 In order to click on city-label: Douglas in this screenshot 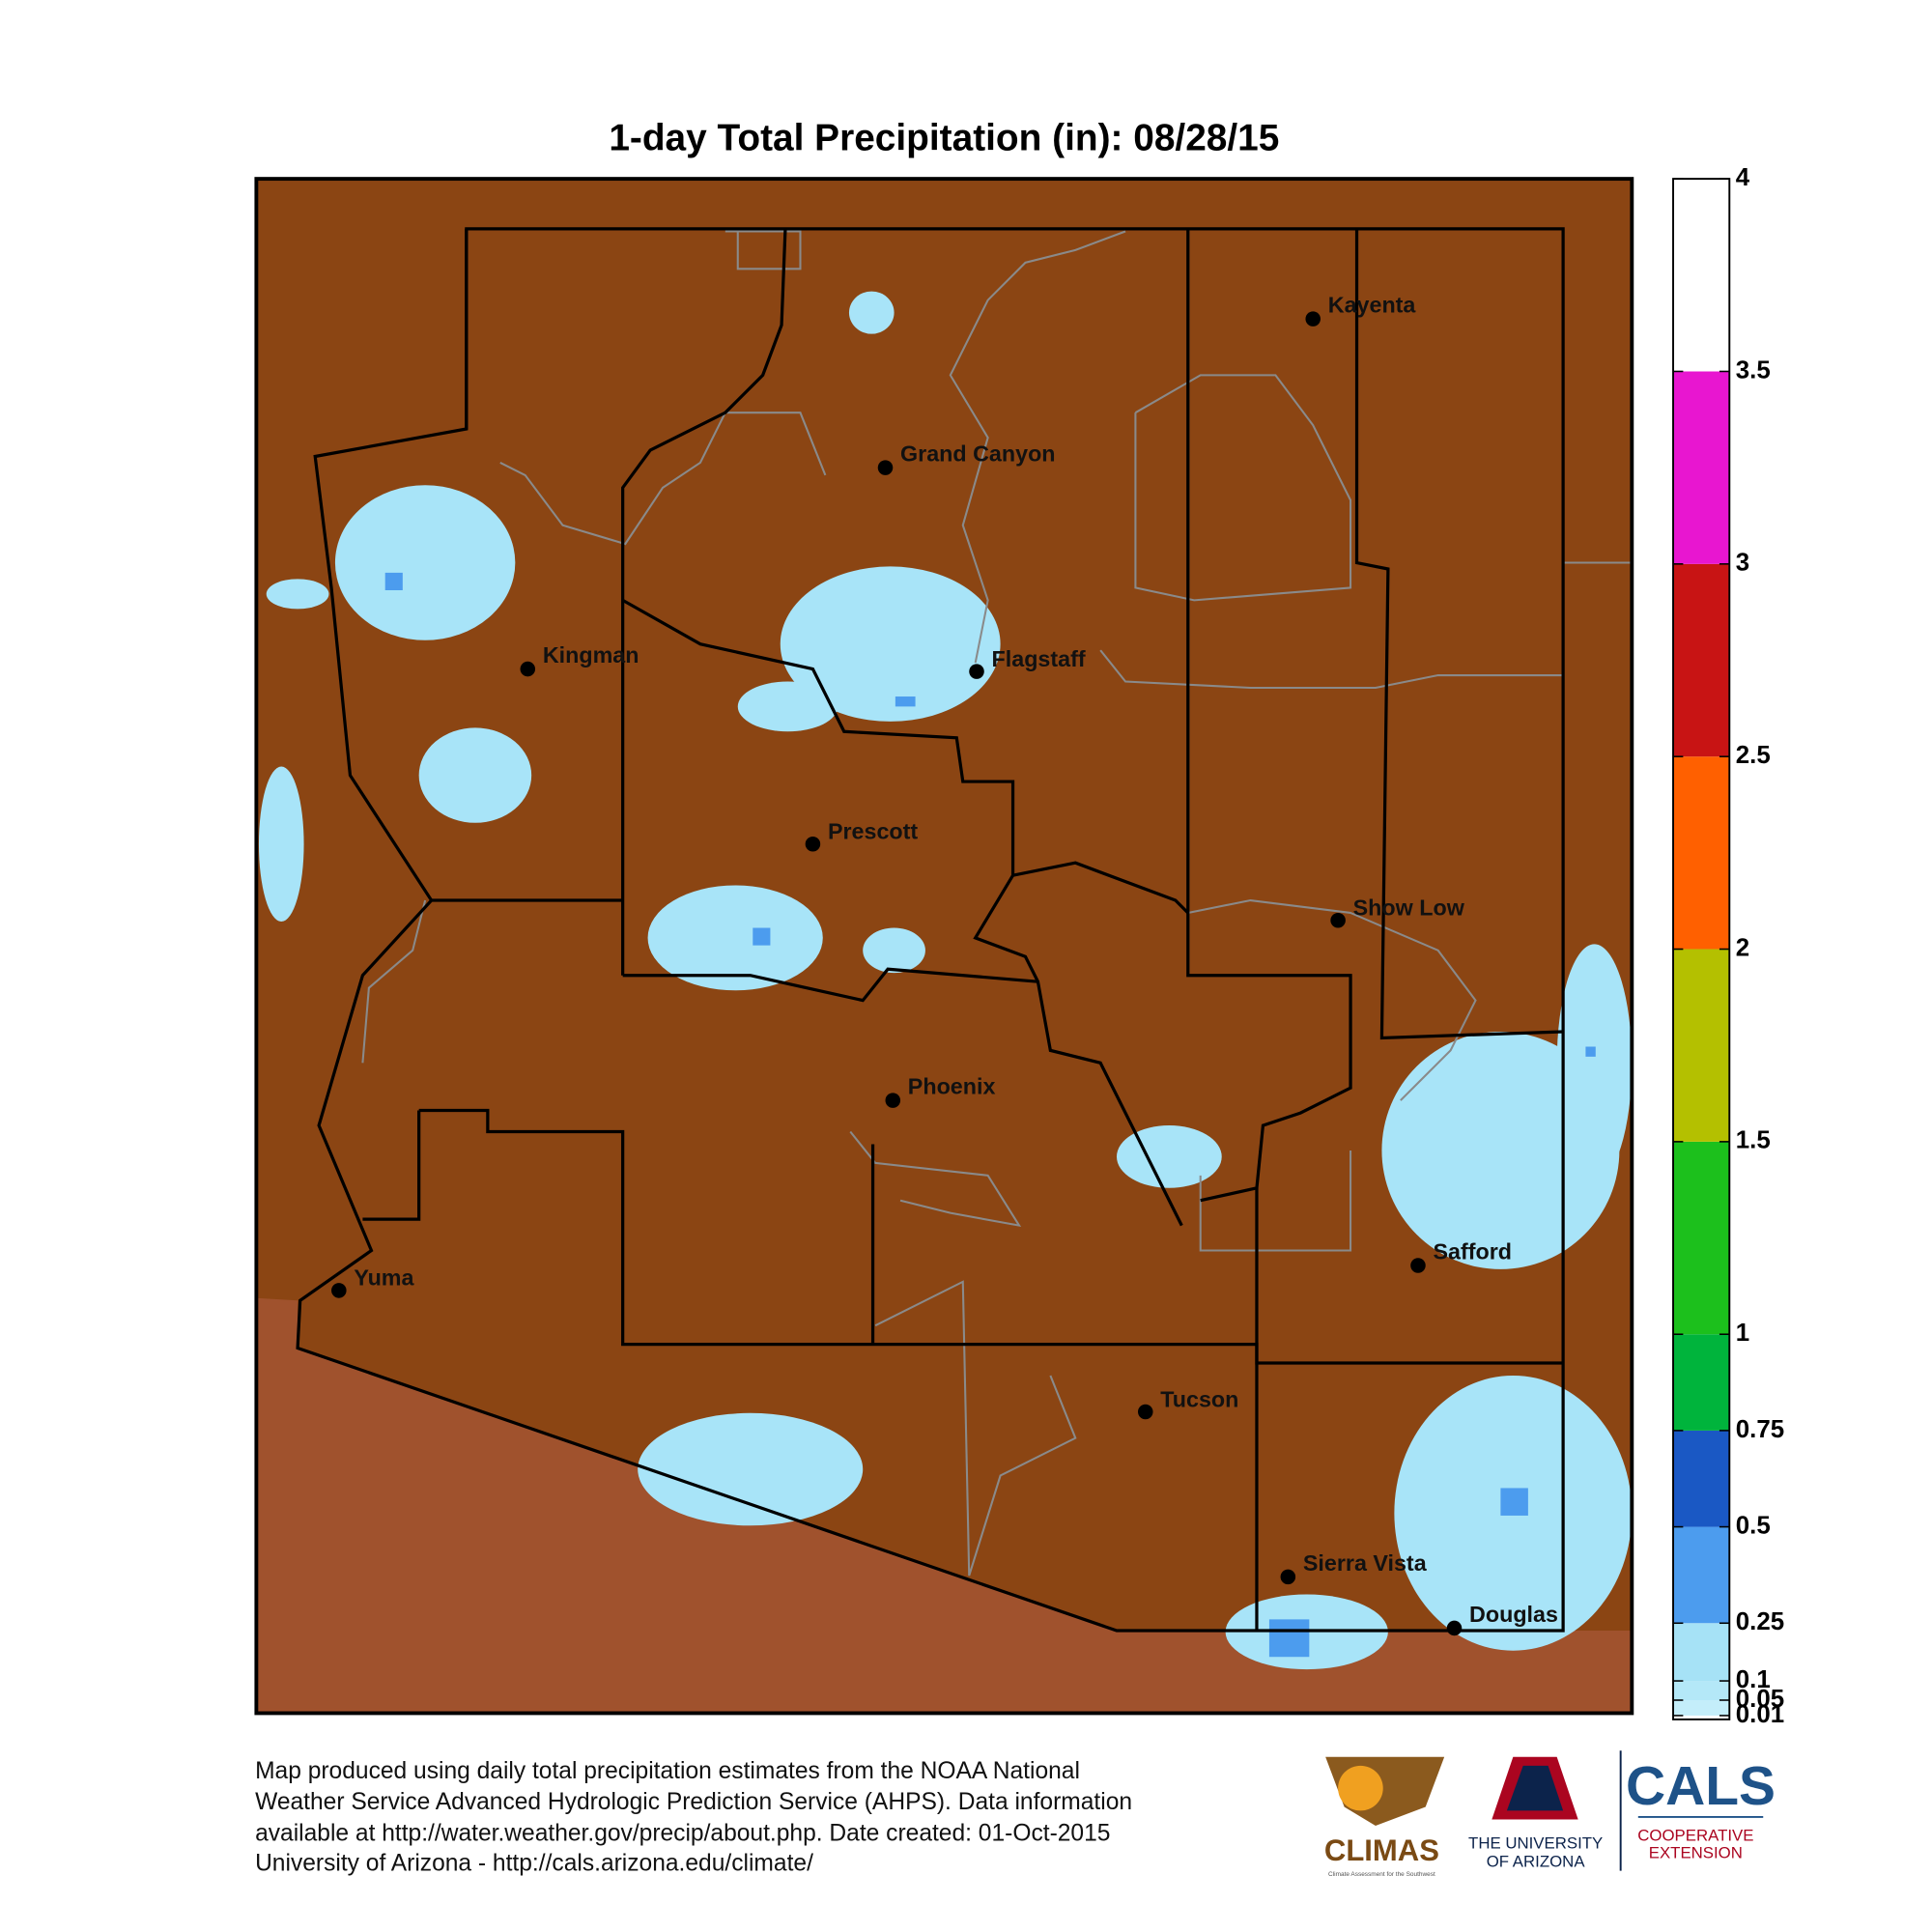, I will do `click(1513, 1614)`.